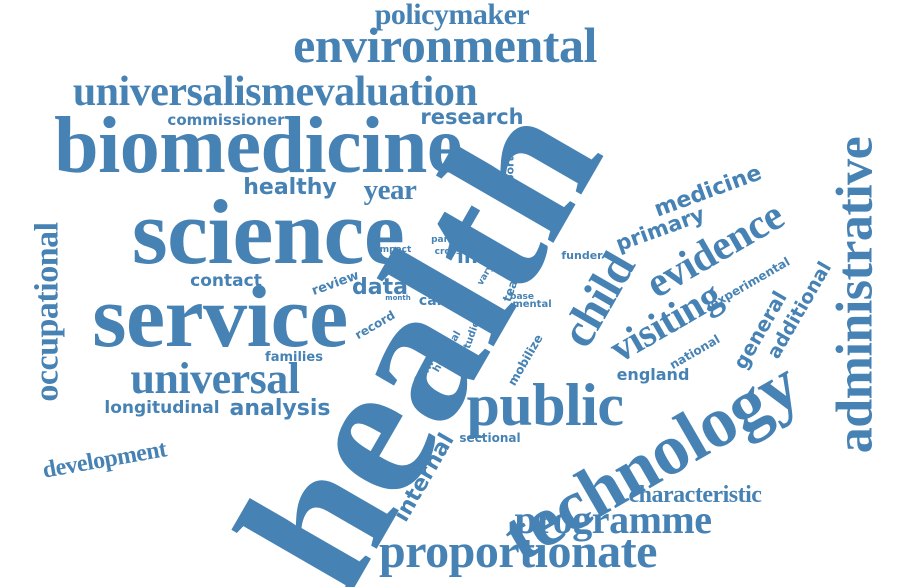  Describe the element at coordinates (448, 239) in the screenshot. I see `word-parent: parent` at that location.